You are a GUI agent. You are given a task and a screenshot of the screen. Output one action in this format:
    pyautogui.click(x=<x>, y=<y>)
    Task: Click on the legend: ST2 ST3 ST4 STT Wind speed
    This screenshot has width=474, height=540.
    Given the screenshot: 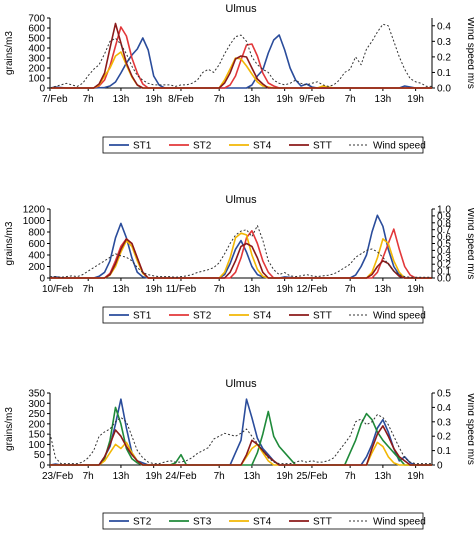 What is the action you would take?
    pyautogui.click(x=264, y=521)
    